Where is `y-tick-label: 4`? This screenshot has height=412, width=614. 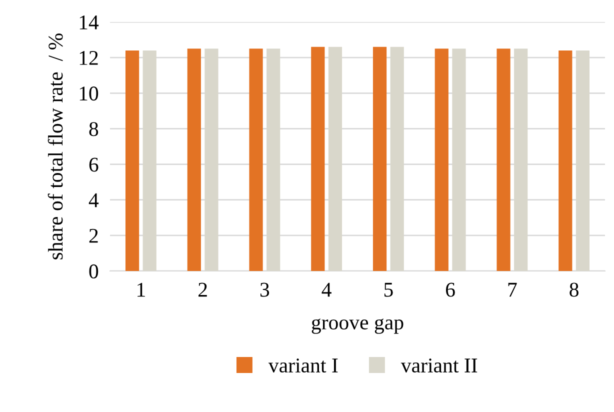
y-tick-label: 4 is located at coordinates (93, 200).